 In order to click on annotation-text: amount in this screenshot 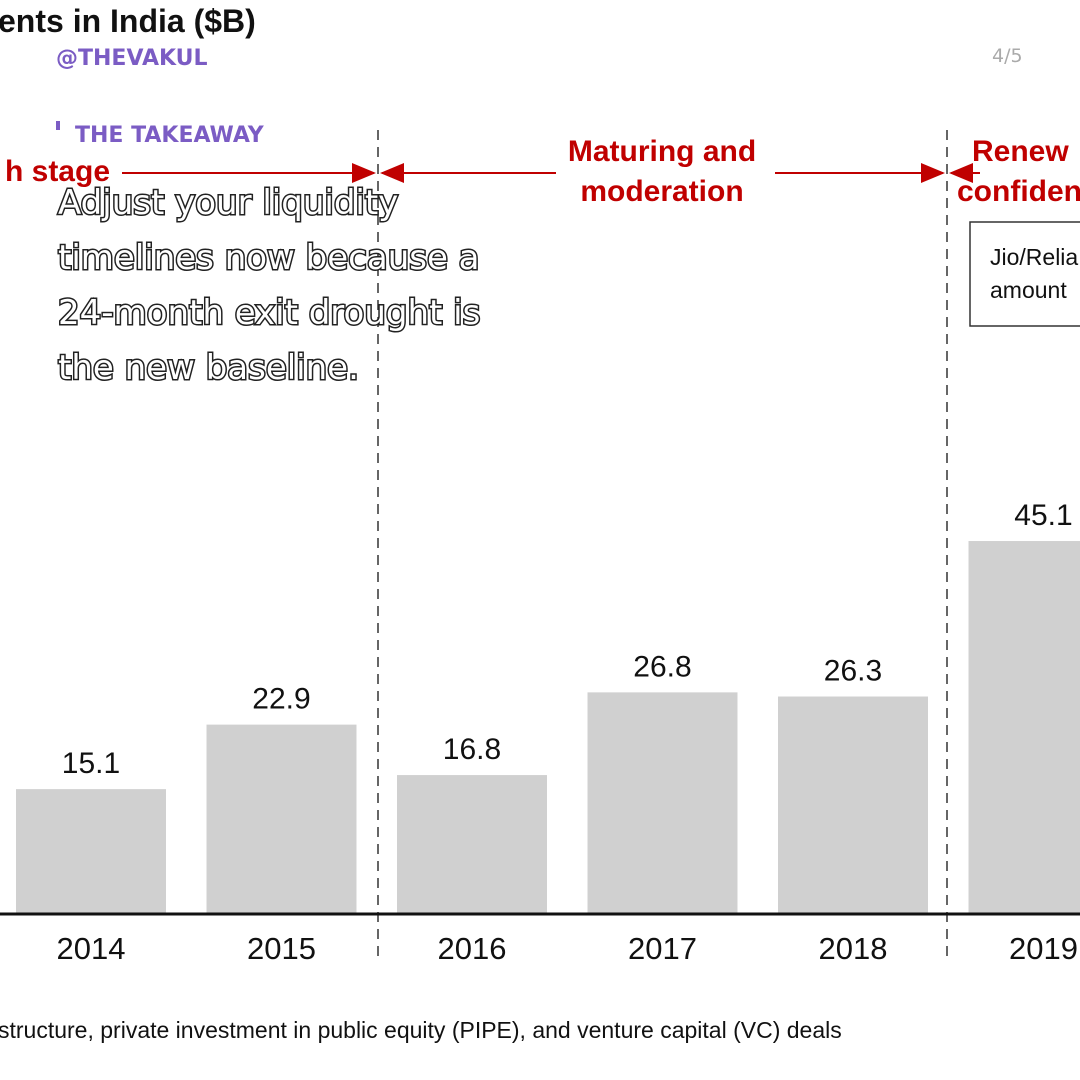, I will do `click(1028, 290)`.